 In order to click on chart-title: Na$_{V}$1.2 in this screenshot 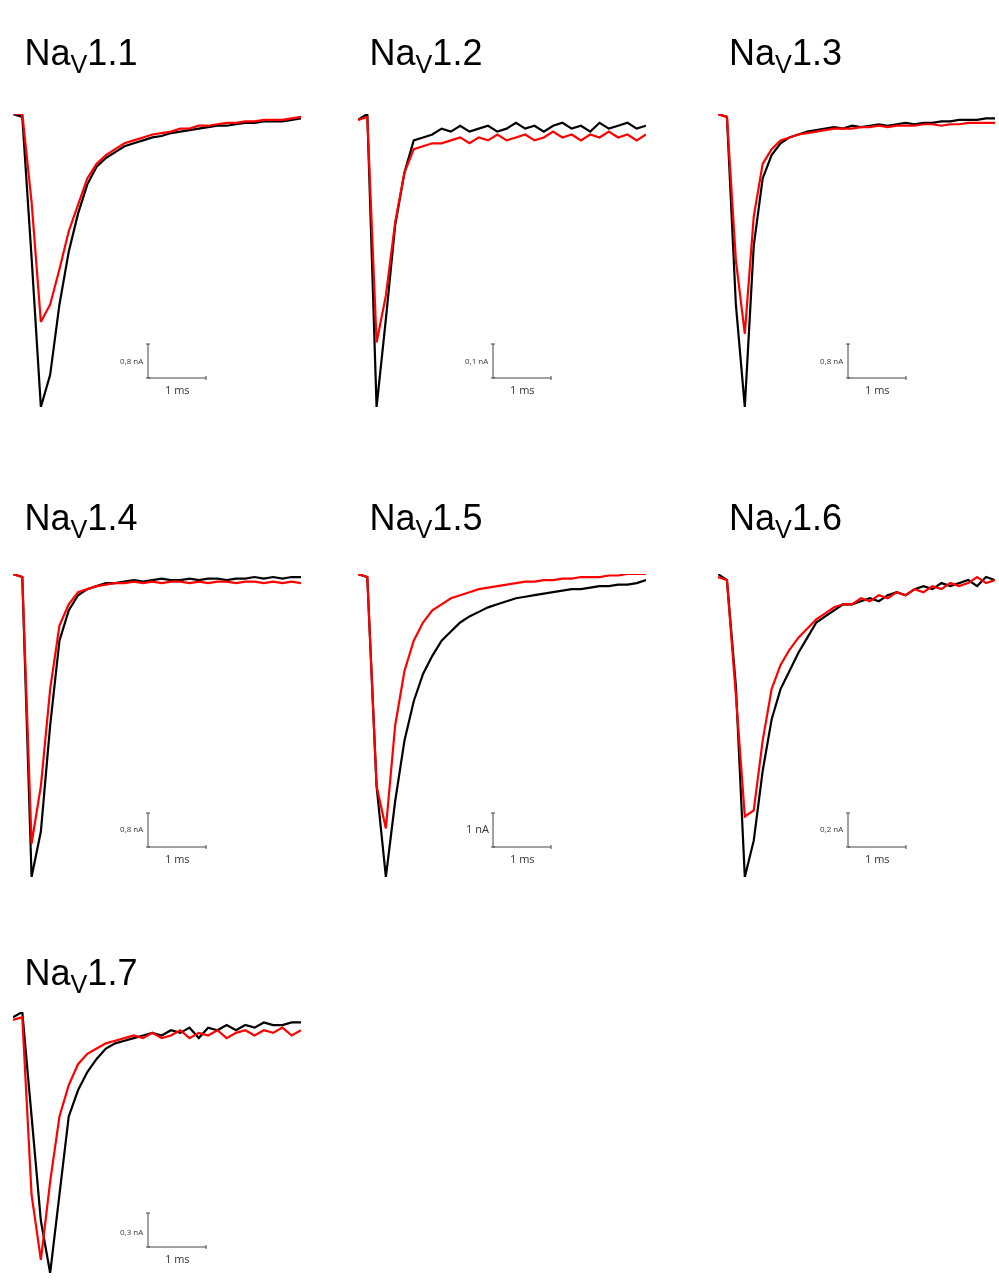, I will do `click(426, 55)`.